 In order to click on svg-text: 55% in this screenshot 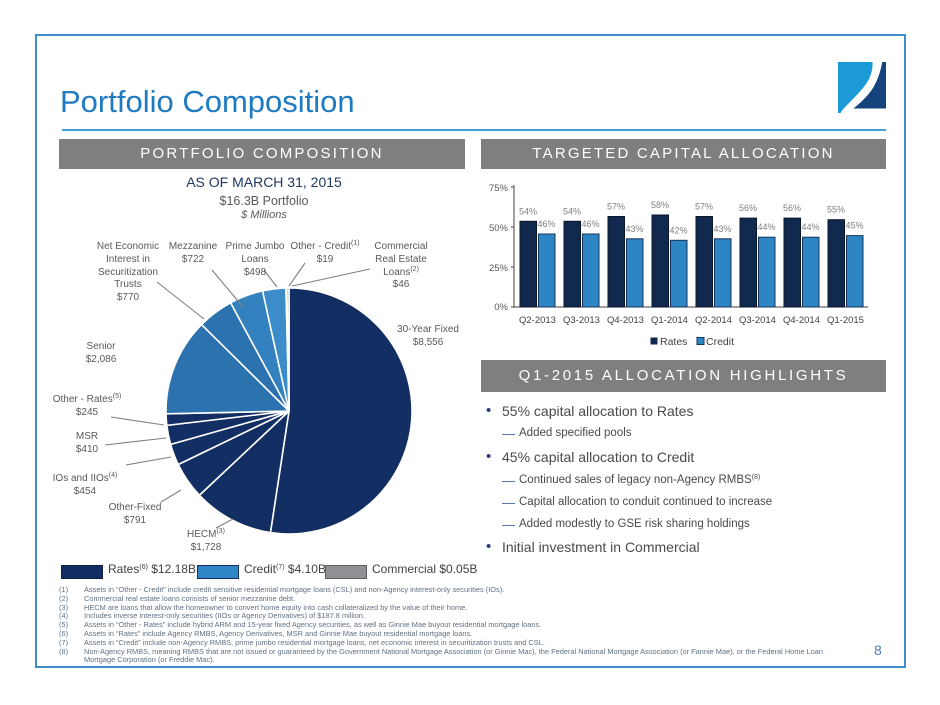, I will do `click(836, 210)`.